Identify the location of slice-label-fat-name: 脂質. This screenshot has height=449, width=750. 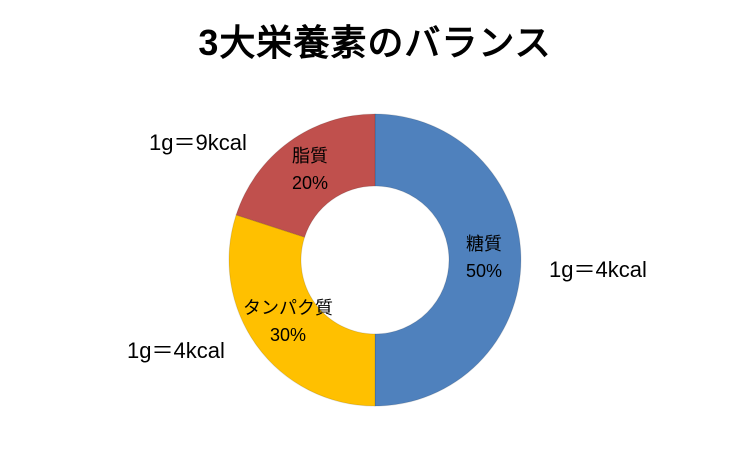
(310, 156).